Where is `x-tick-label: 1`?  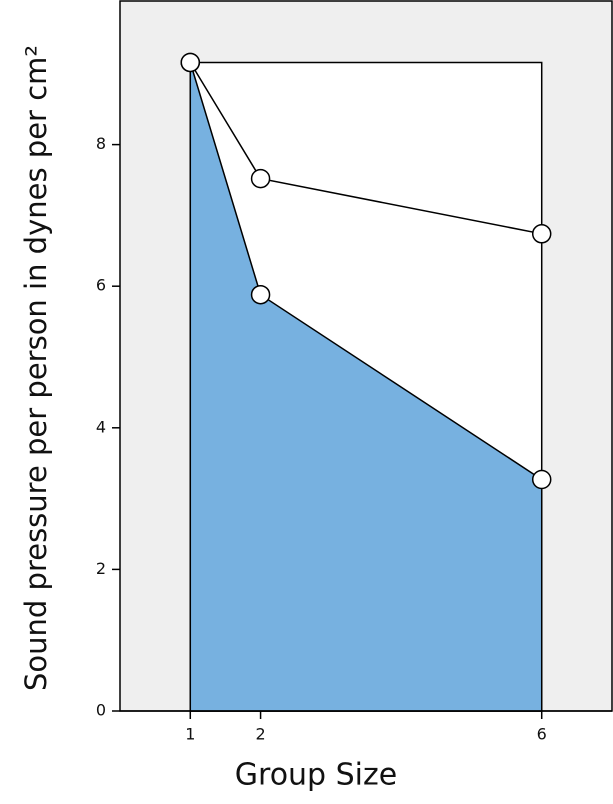
x-tick-label: 1 is located at coordinates (190, 734).